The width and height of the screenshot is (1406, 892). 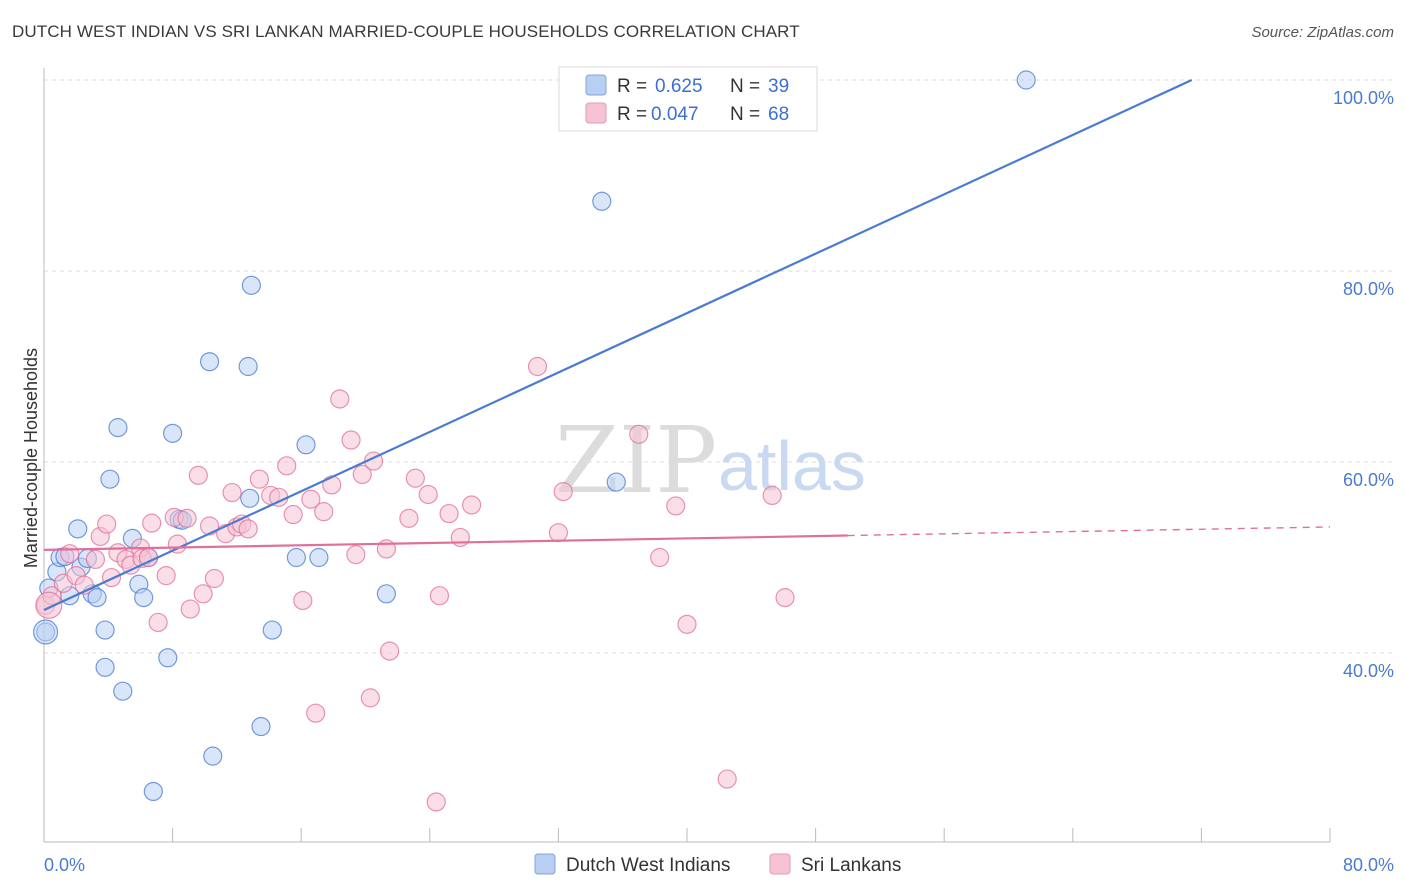 I want to click on bottom-legend-dutch: Dutch West Indians, so click(x=648, y=865).